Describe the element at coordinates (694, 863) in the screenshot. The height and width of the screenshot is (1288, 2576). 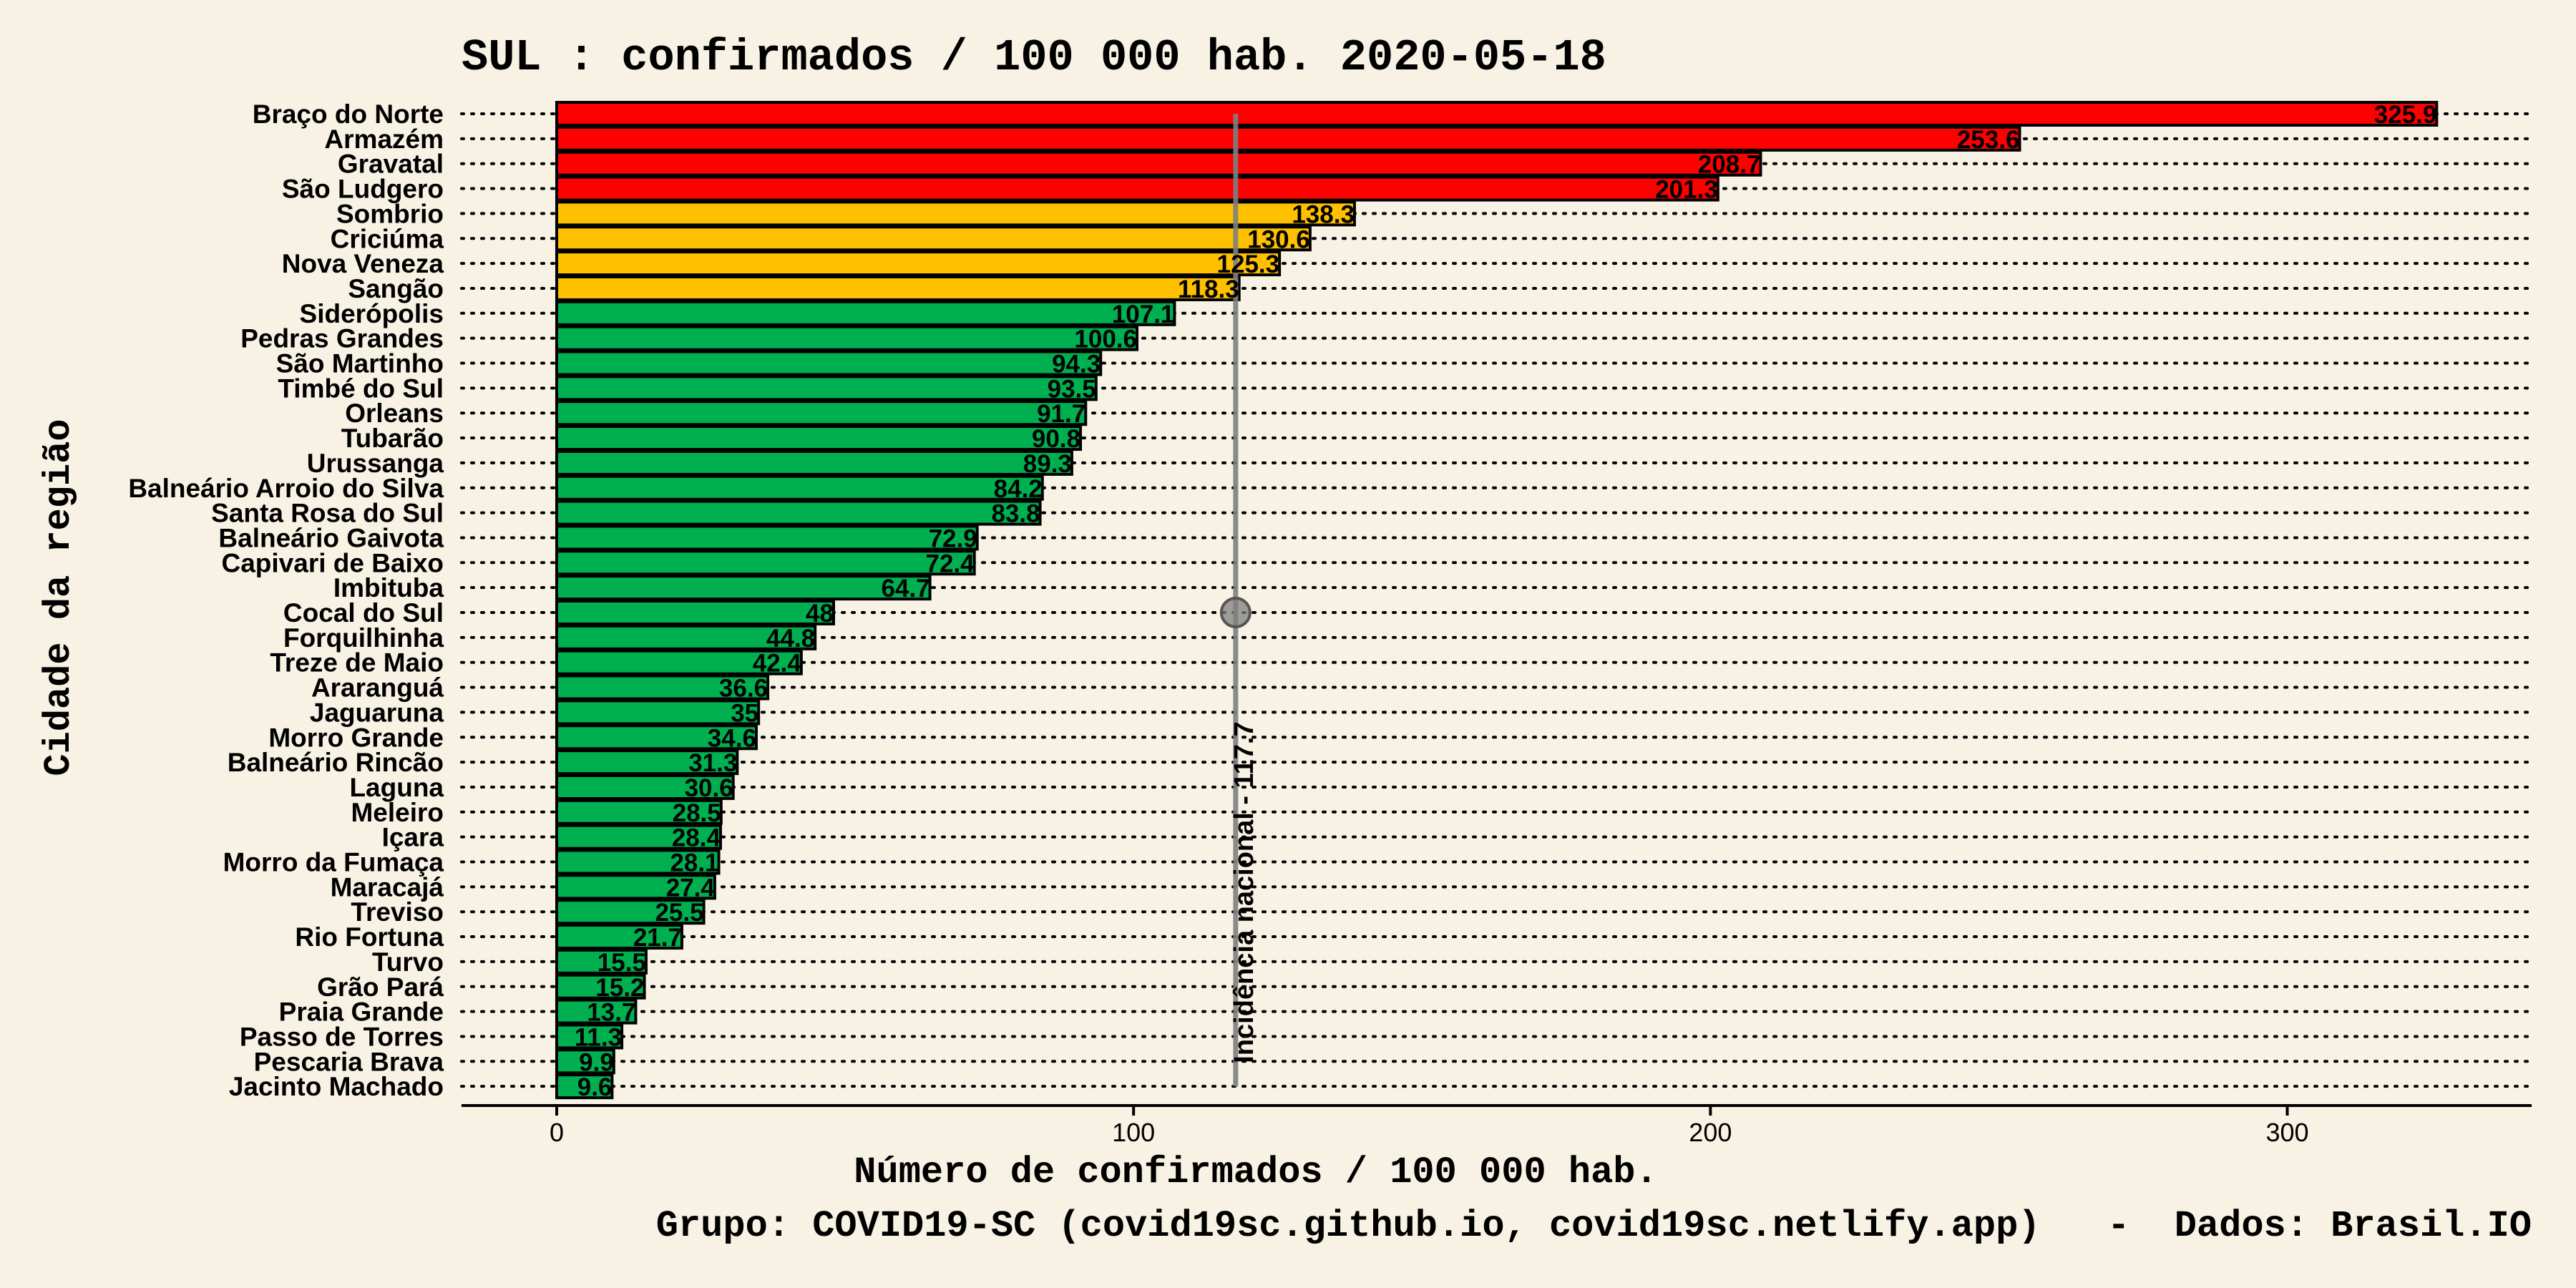
I see `bar-value-label: 28.1` at that location.